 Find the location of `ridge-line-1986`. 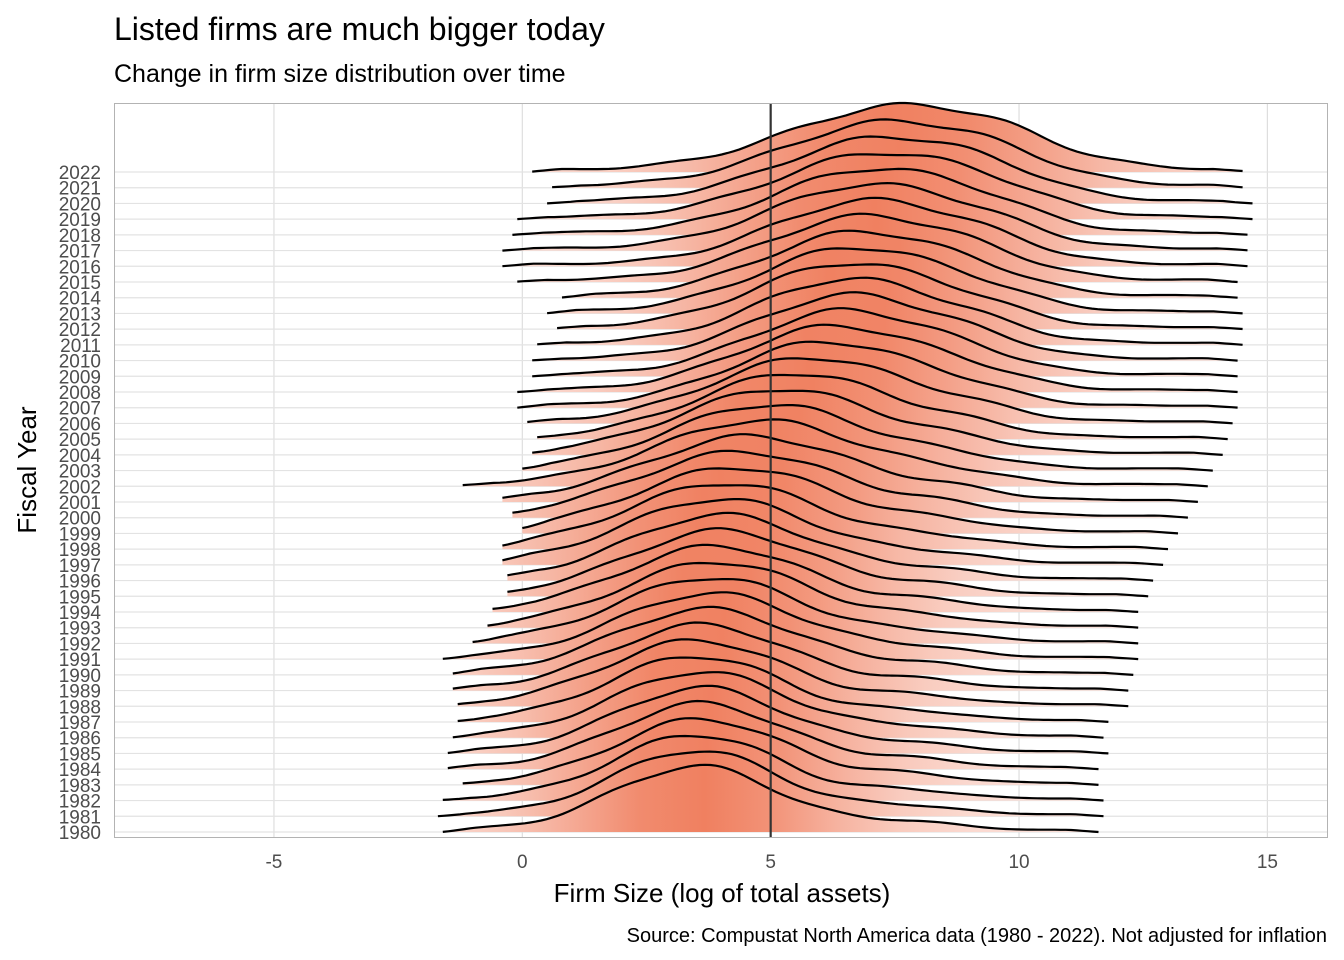

ridge-line-1986 is located at coordinates (778, 705).